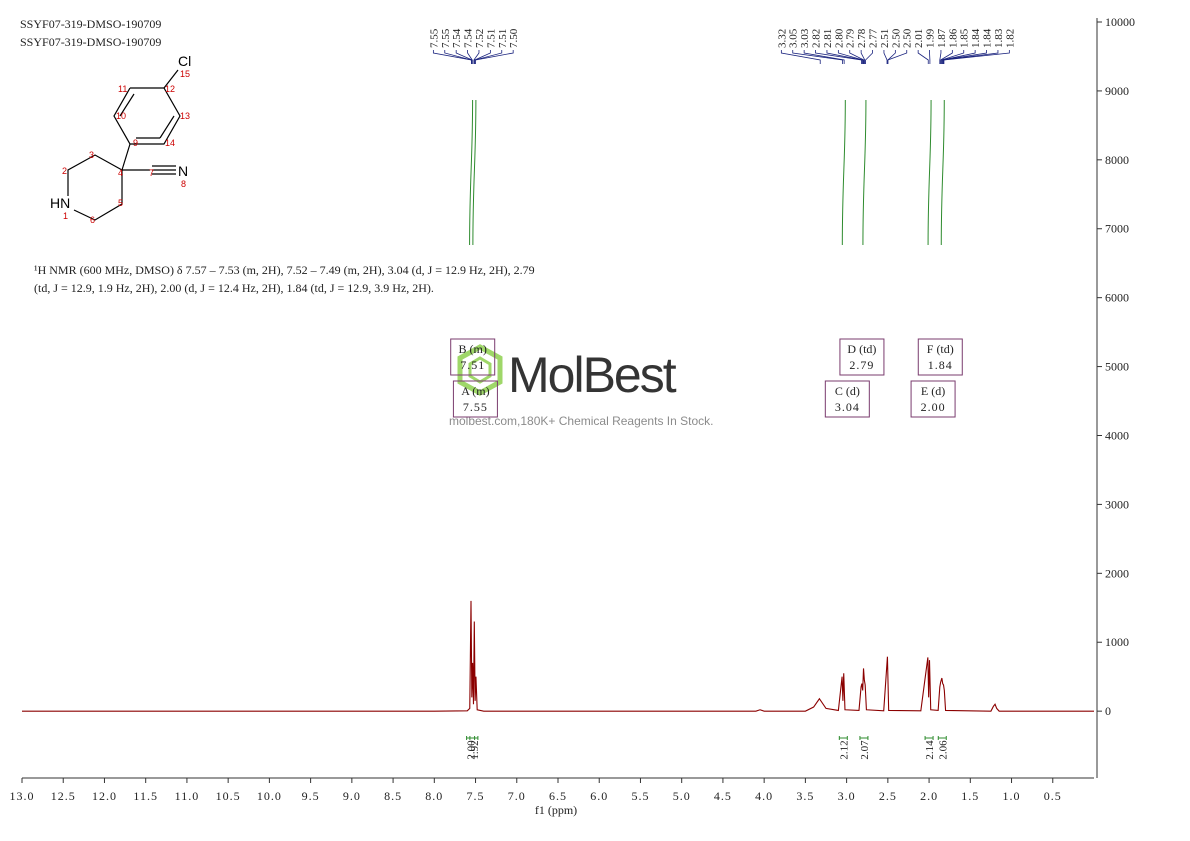 The image size is (1190, 841). What do you see at coordinates (90, 24) in the screenshot?
I see `header-line: SSYF07-319-DMSO-190709` at bounding box center [90, 24].